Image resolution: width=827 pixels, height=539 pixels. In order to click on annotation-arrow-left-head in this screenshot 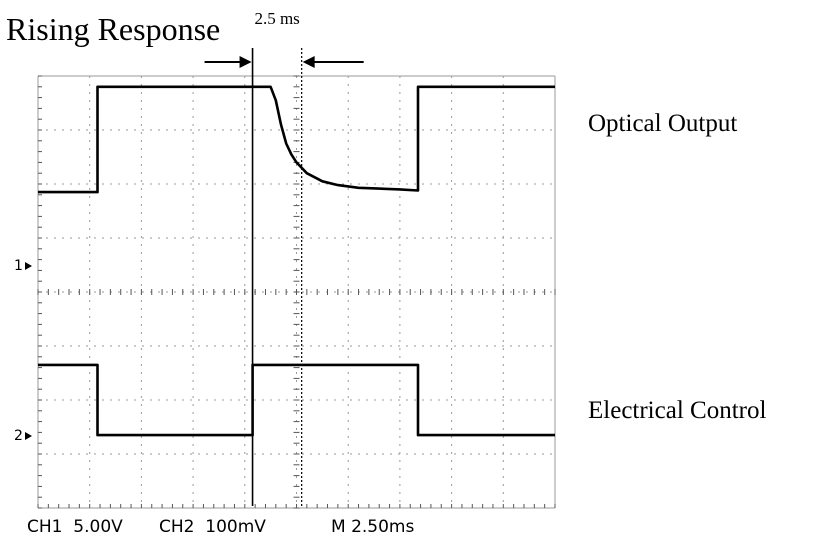, I will do `click(245, 62)`.